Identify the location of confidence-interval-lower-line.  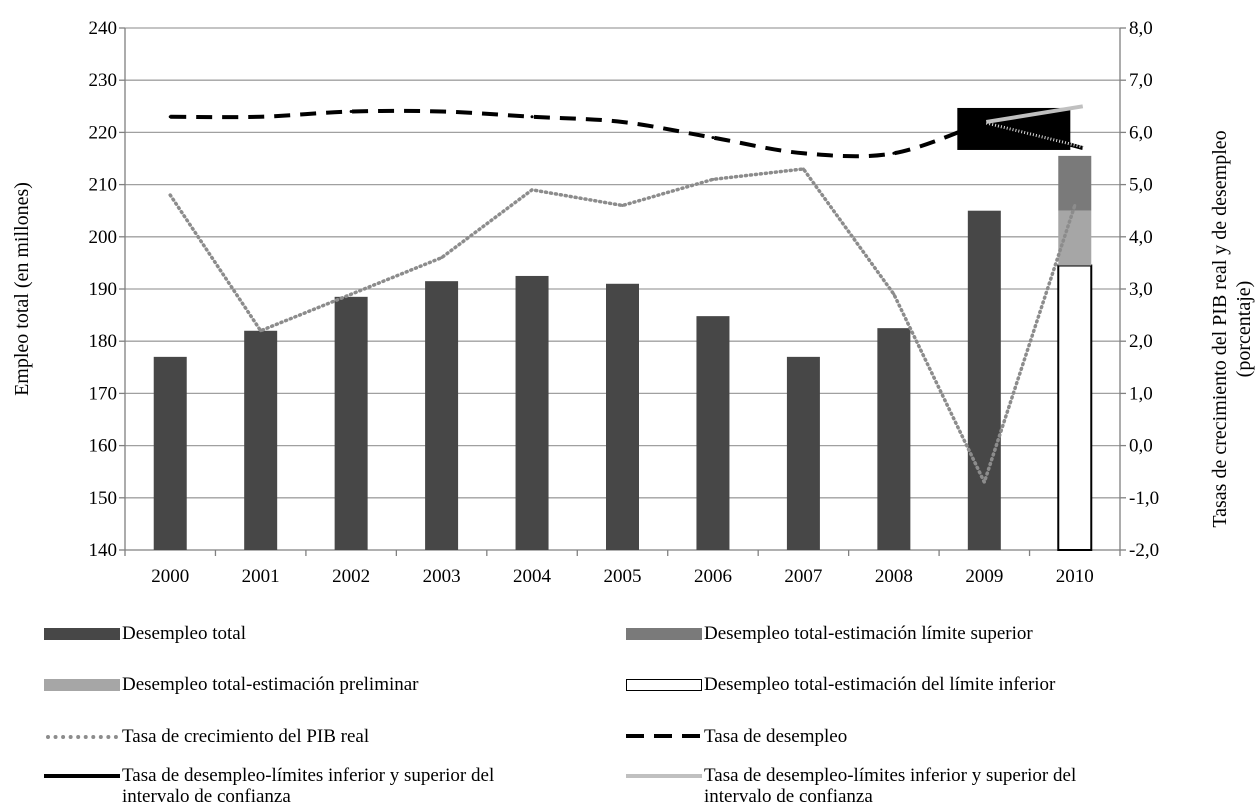
(1034, 135).